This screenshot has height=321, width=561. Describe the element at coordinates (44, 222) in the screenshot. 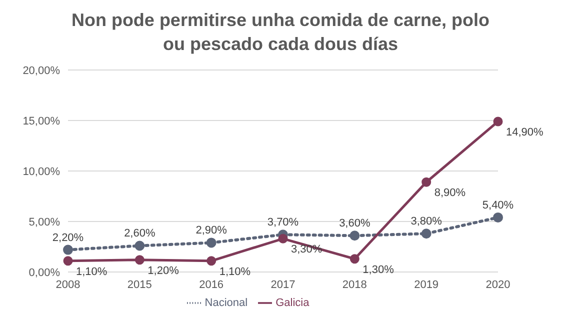

I see `y-tick-label: 5,00%` at that location.